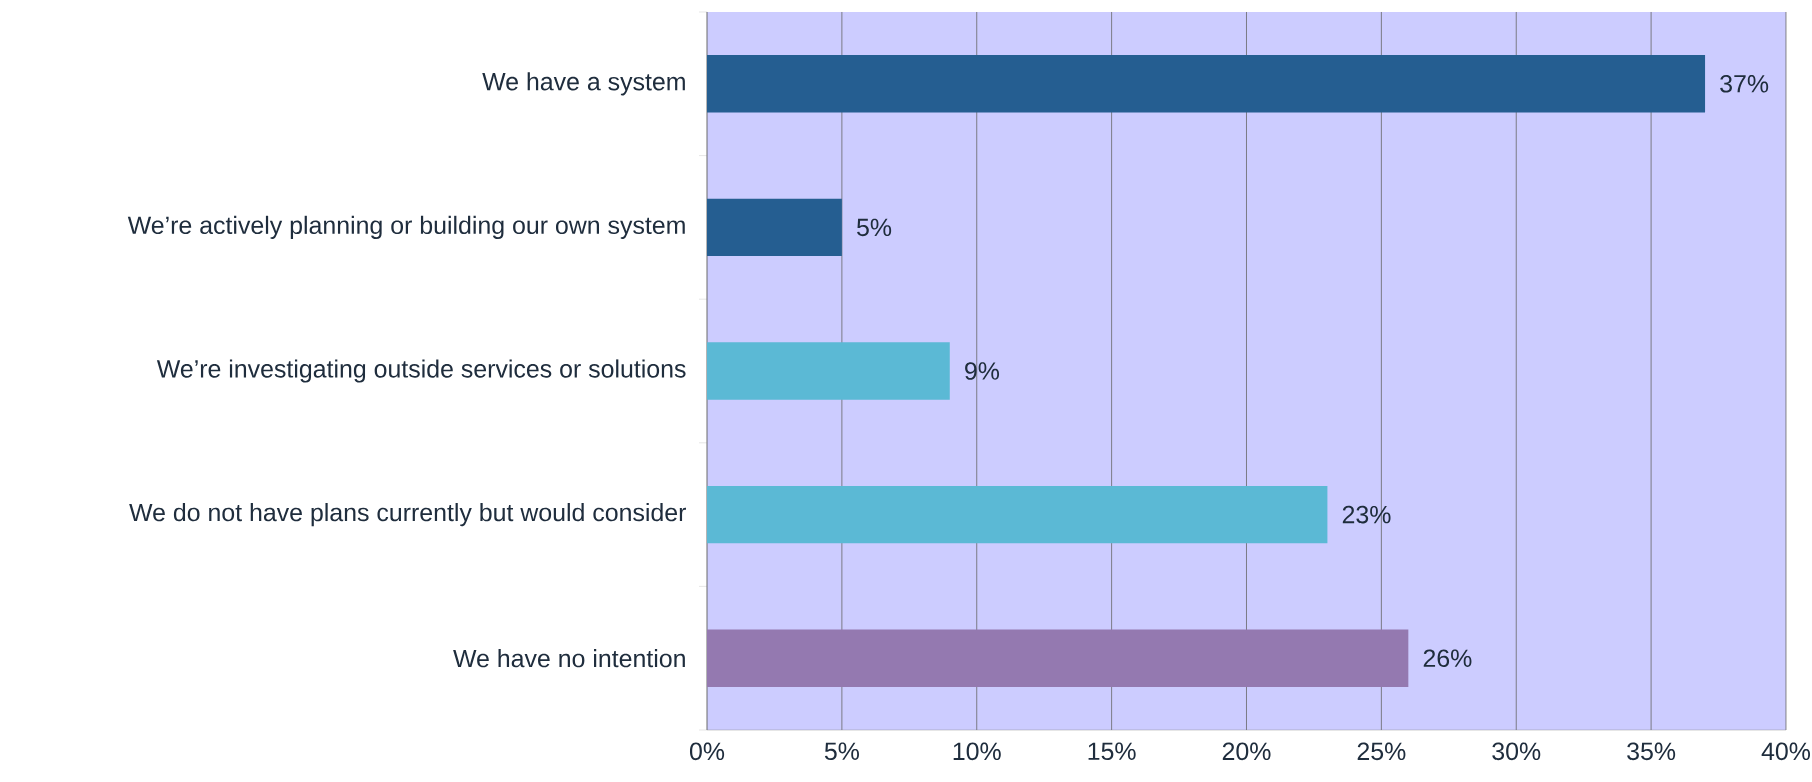  Describe the element at coordinates (1651, 751) in the screenshot. I see `x-tick-label: 35%` at that location.